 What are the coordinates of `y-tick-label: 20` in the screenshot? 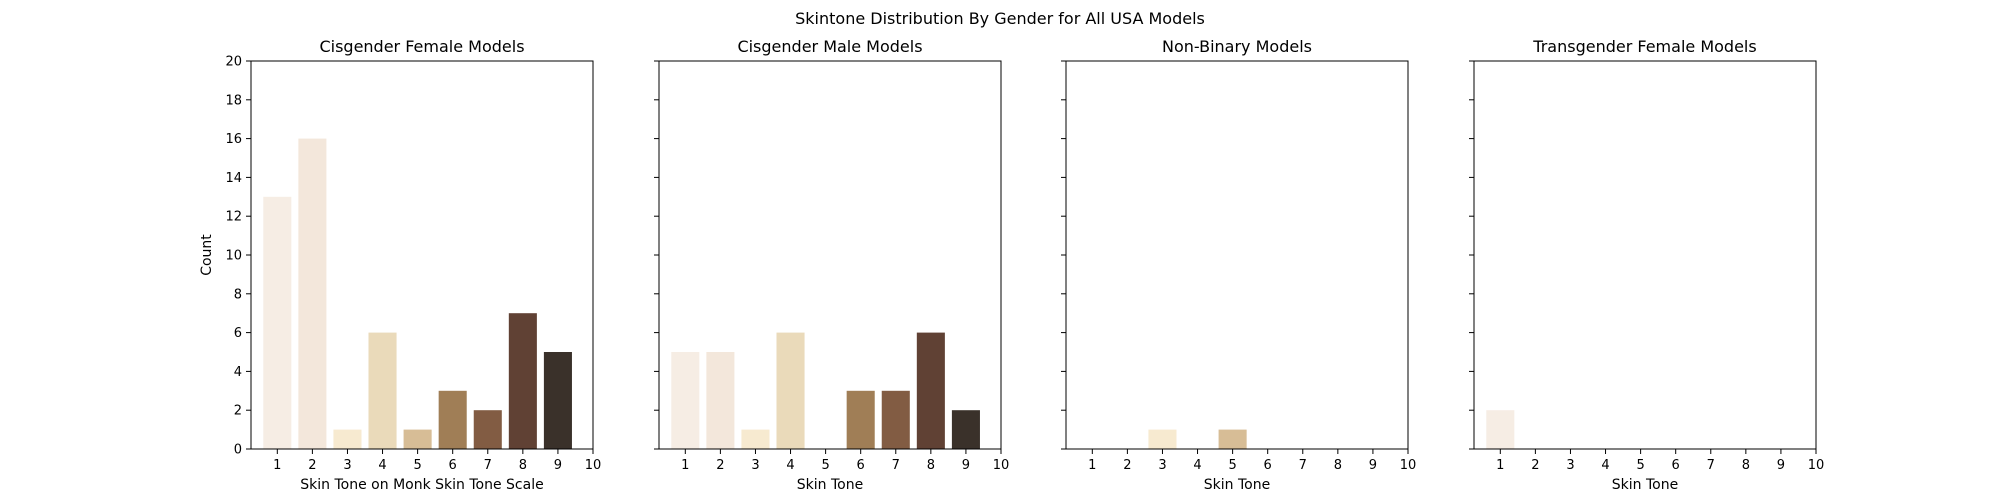 It's located at (233, 62).